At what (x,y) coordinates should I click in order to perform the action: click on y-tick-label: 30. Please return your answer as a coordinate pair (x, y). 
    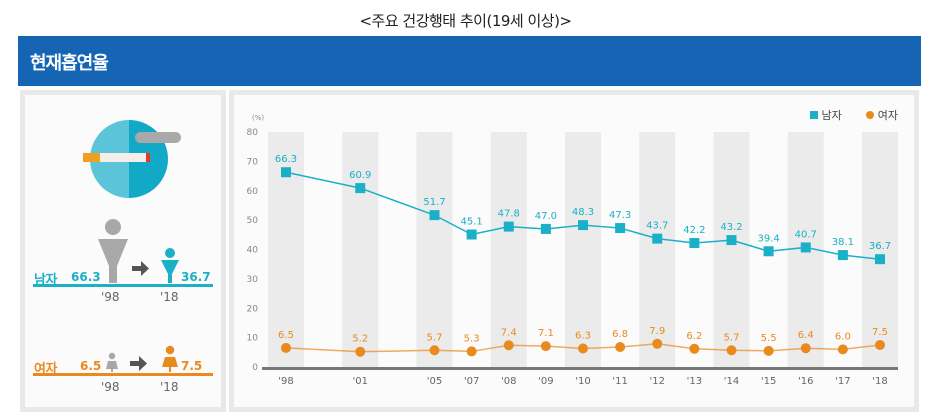
    Looking at the image, I should click on (253, 280).